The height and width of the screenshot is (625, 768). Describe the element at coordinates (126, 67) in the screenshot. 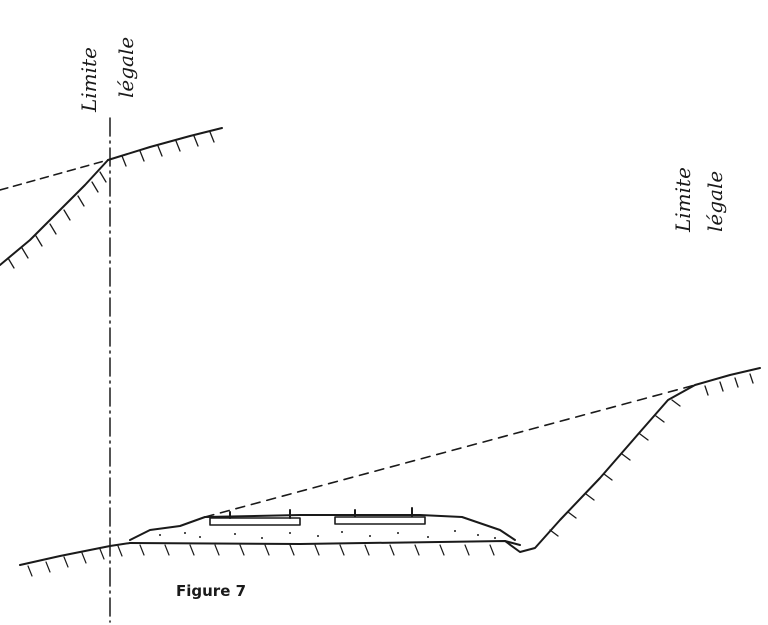

I see `left-limit-label-line2: légale` at that location.